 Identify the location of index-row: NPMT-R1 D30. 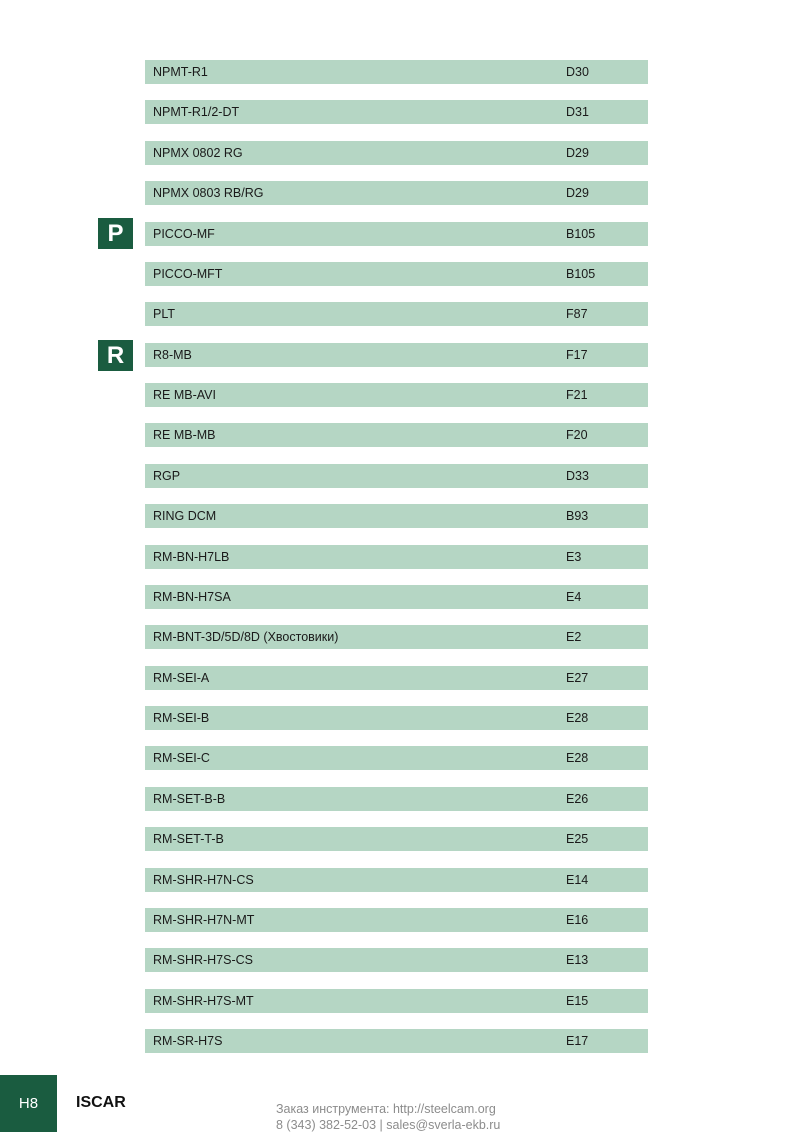
(396, 72).